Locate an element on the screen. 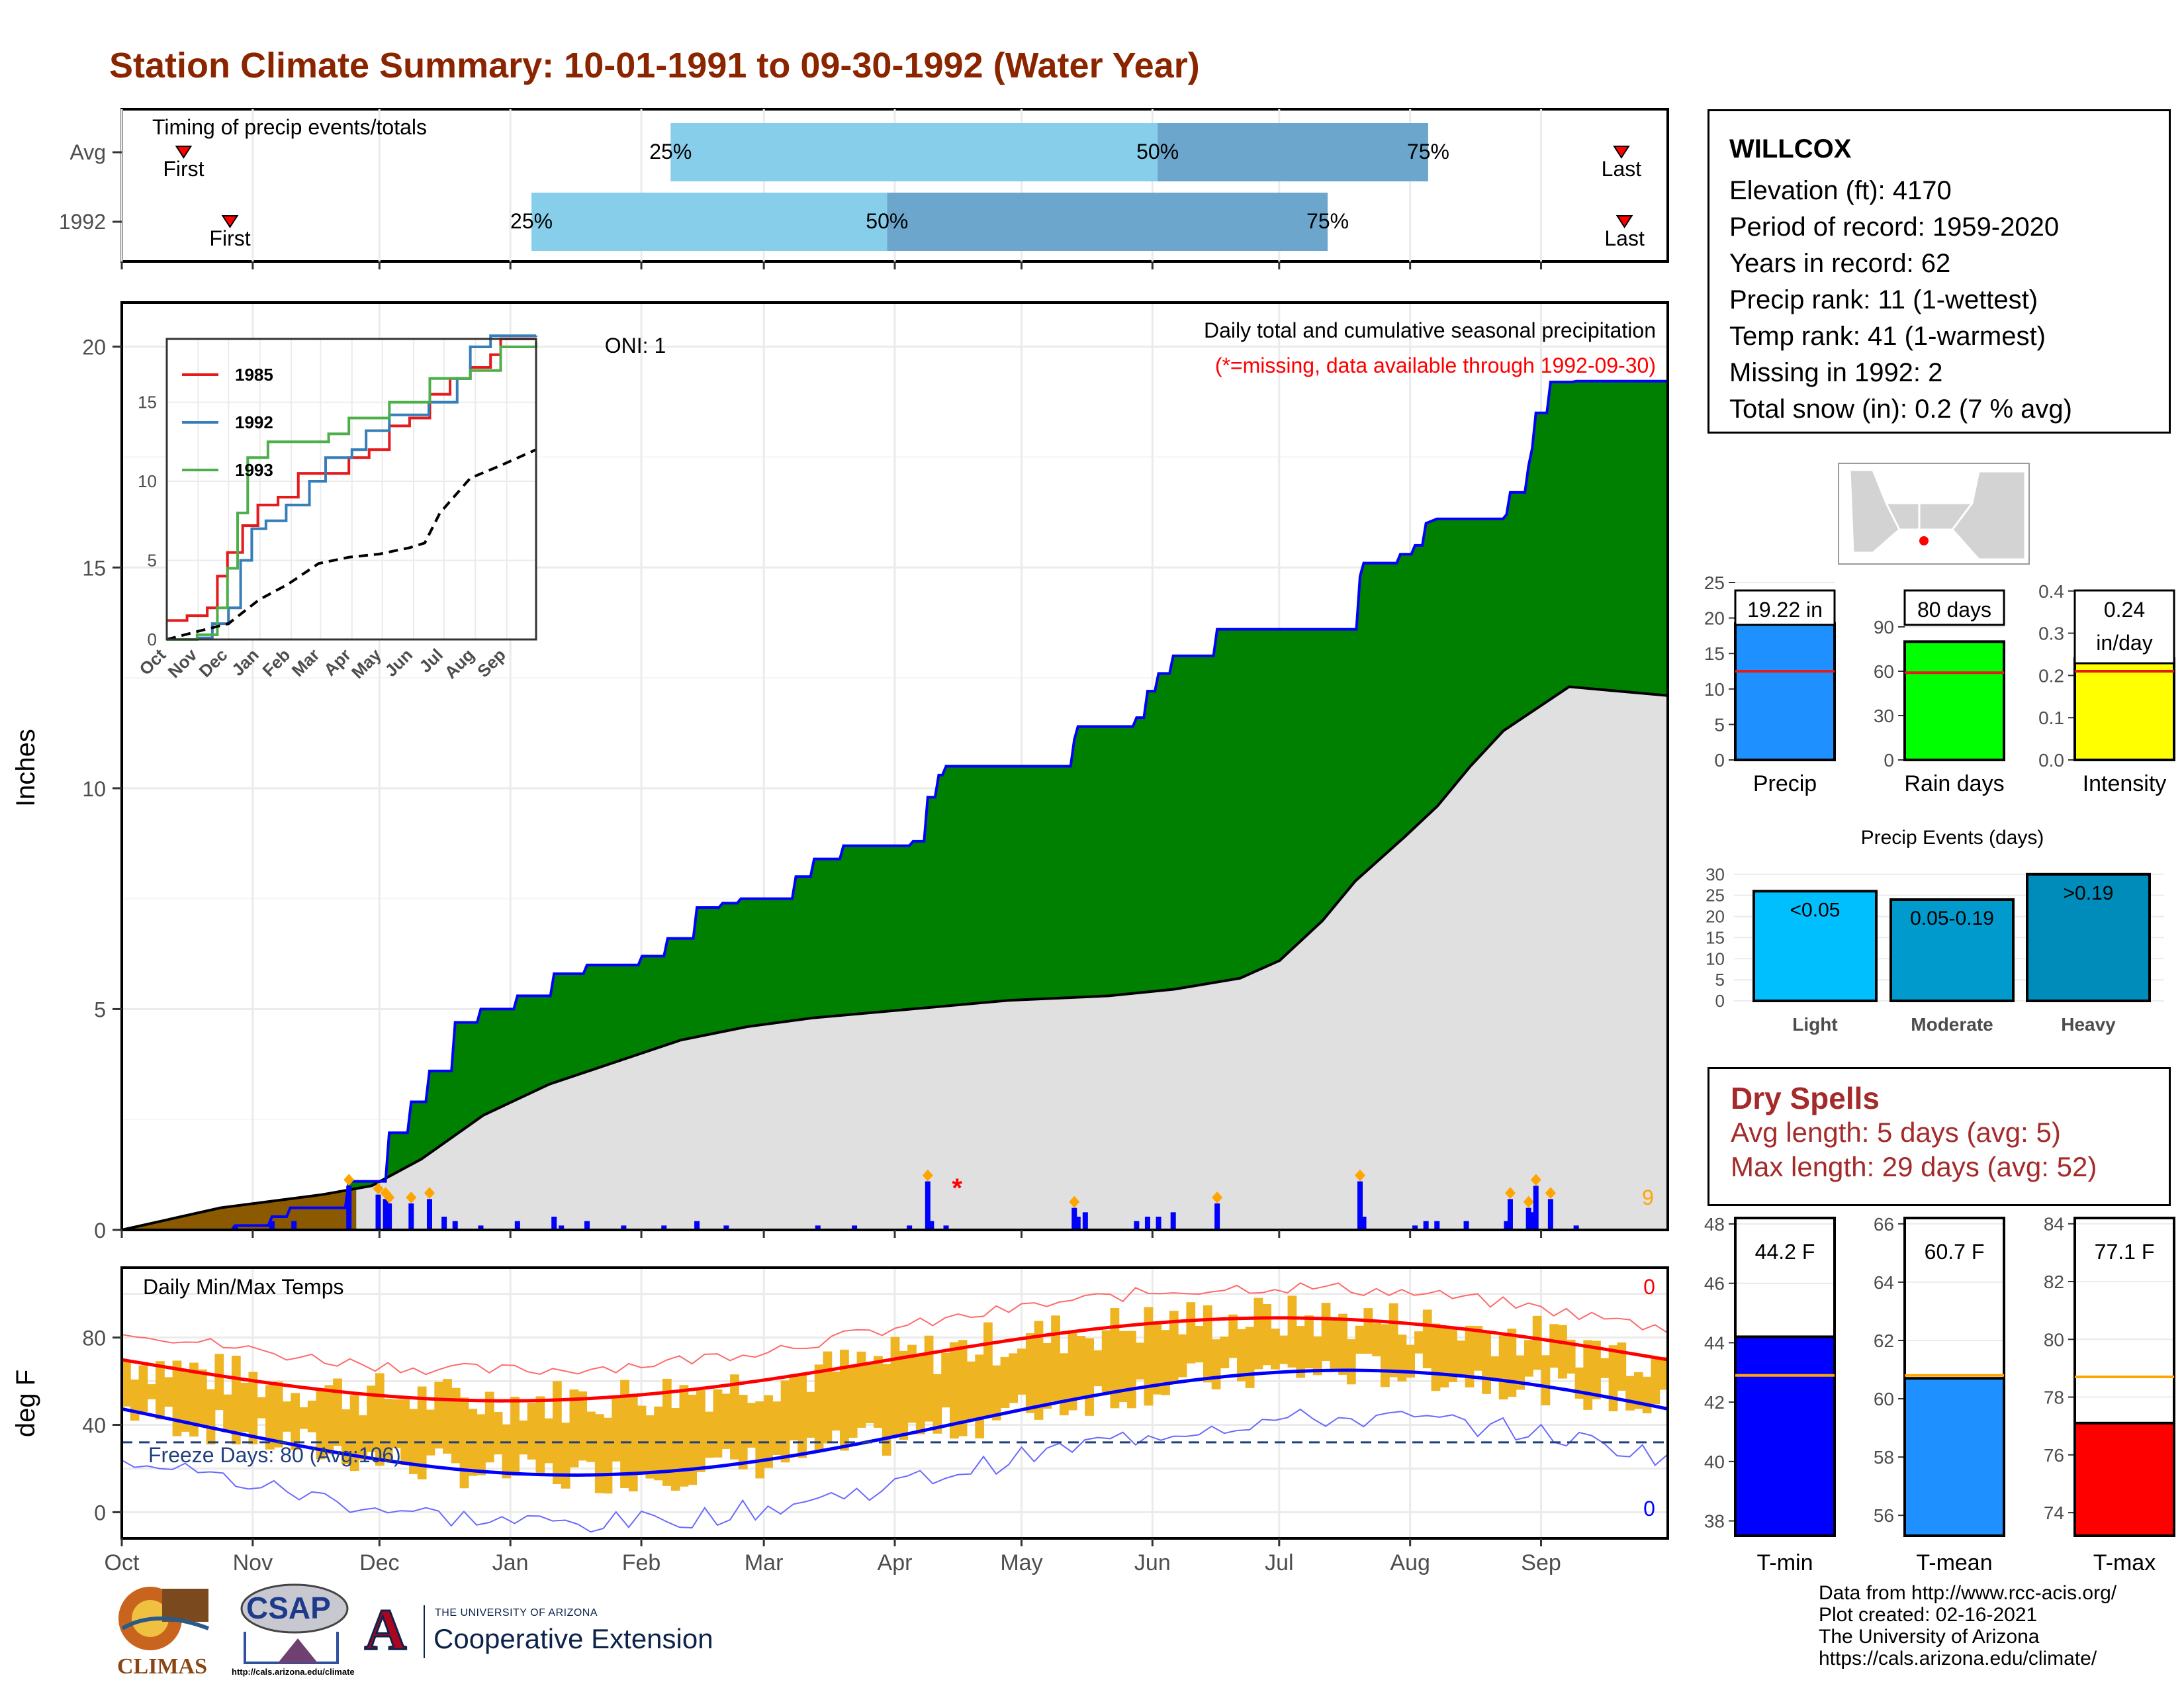 The image size is (2184, 1688). last-label: Last is located at coordinates (1624, 238).